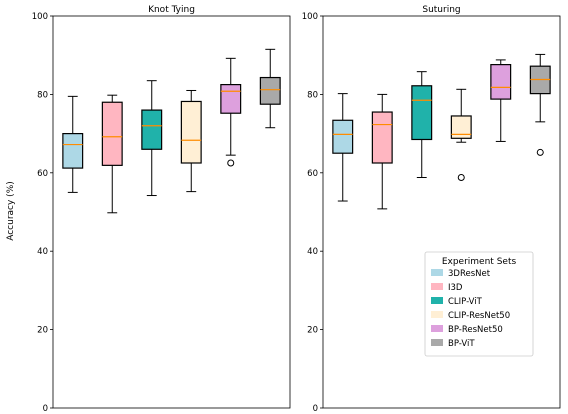  Describe the element at coordinates (469, 274) in the screenshot. I see `legend-label-3dresnet: 3DResNet` at that location.